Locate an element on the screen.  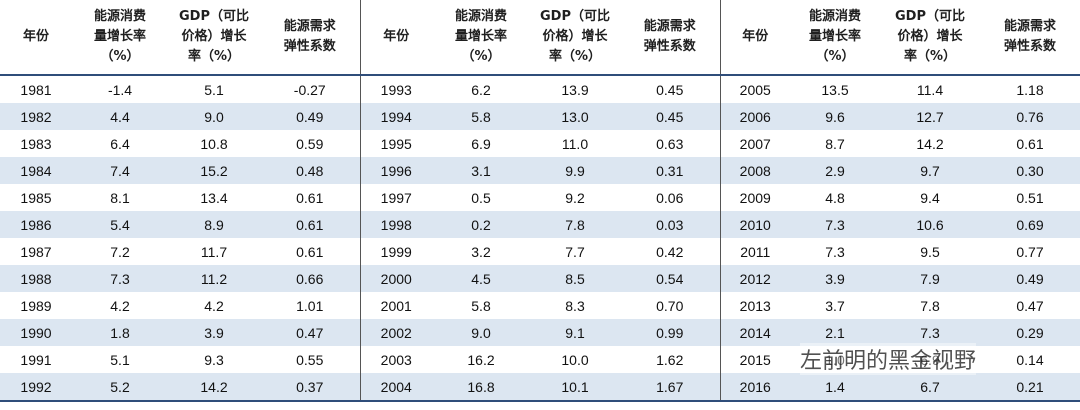
table-cell: 1982 is located at coordinates (36, 116).